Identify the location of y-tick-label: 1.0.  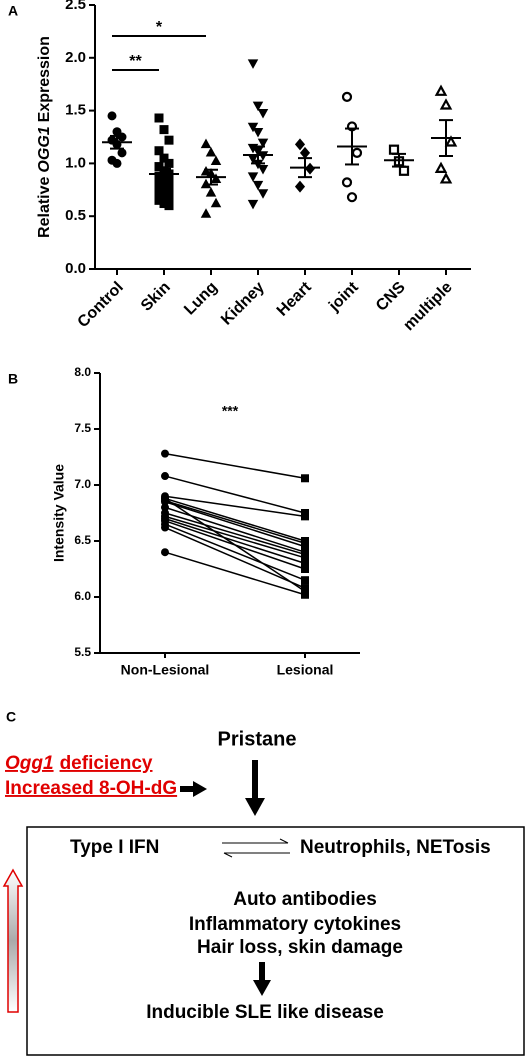
(75, 162).